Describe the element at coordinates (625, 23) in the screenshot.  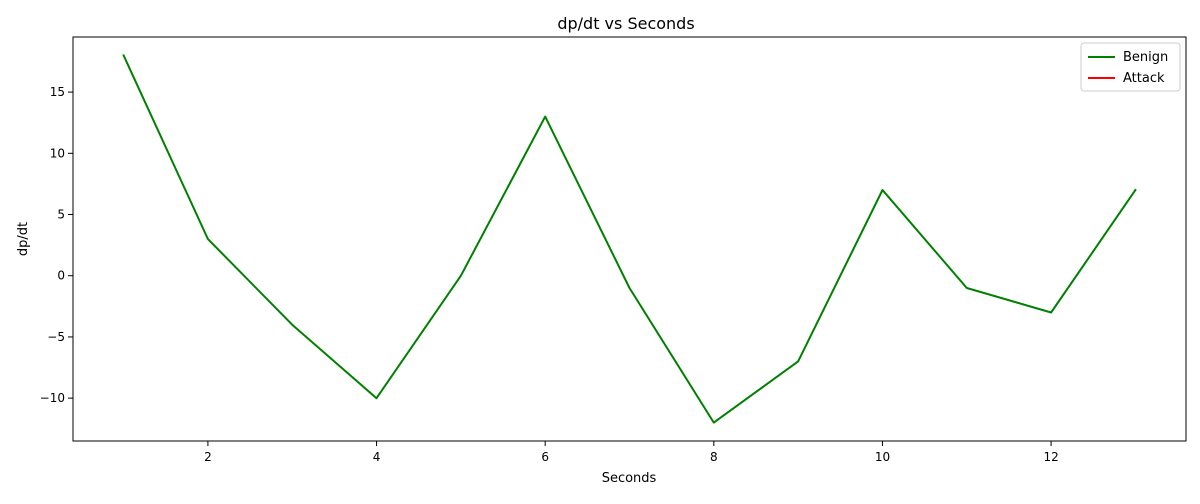
I see `chart-title: dp/dt vs Seconds` at that location.